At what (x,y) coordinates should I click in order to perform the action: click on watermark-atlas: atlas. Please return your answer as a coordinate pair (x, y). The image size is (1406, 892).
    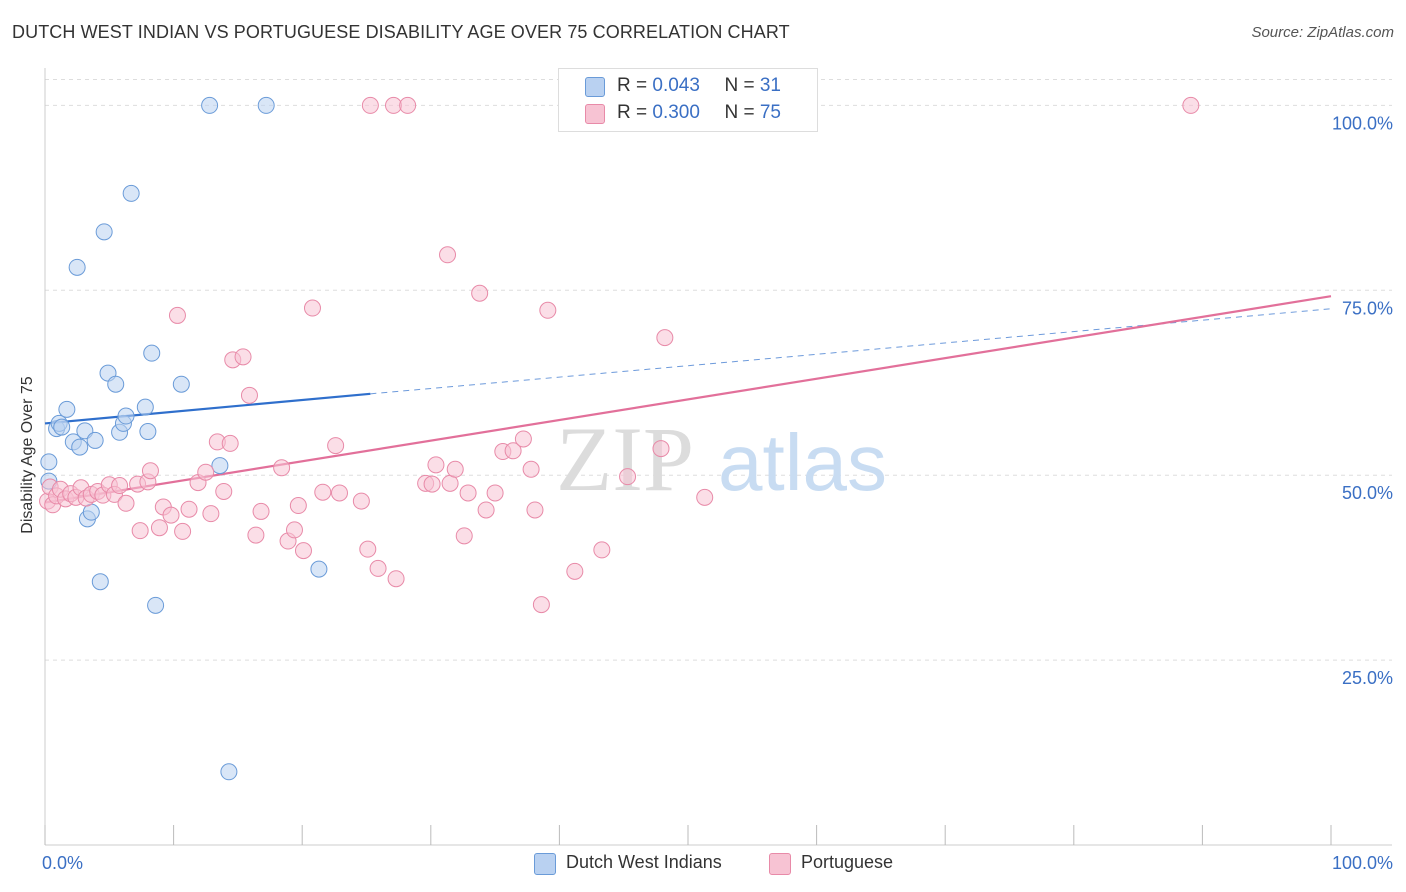
    Looking at the image, I should click on (802, 462).